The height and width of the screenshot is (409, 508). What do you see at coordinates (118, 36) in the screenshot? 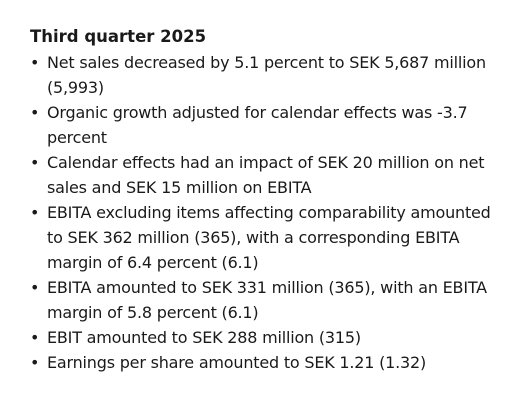
I see `heading: Third quarter 2025` at bounding box center [118, 36].